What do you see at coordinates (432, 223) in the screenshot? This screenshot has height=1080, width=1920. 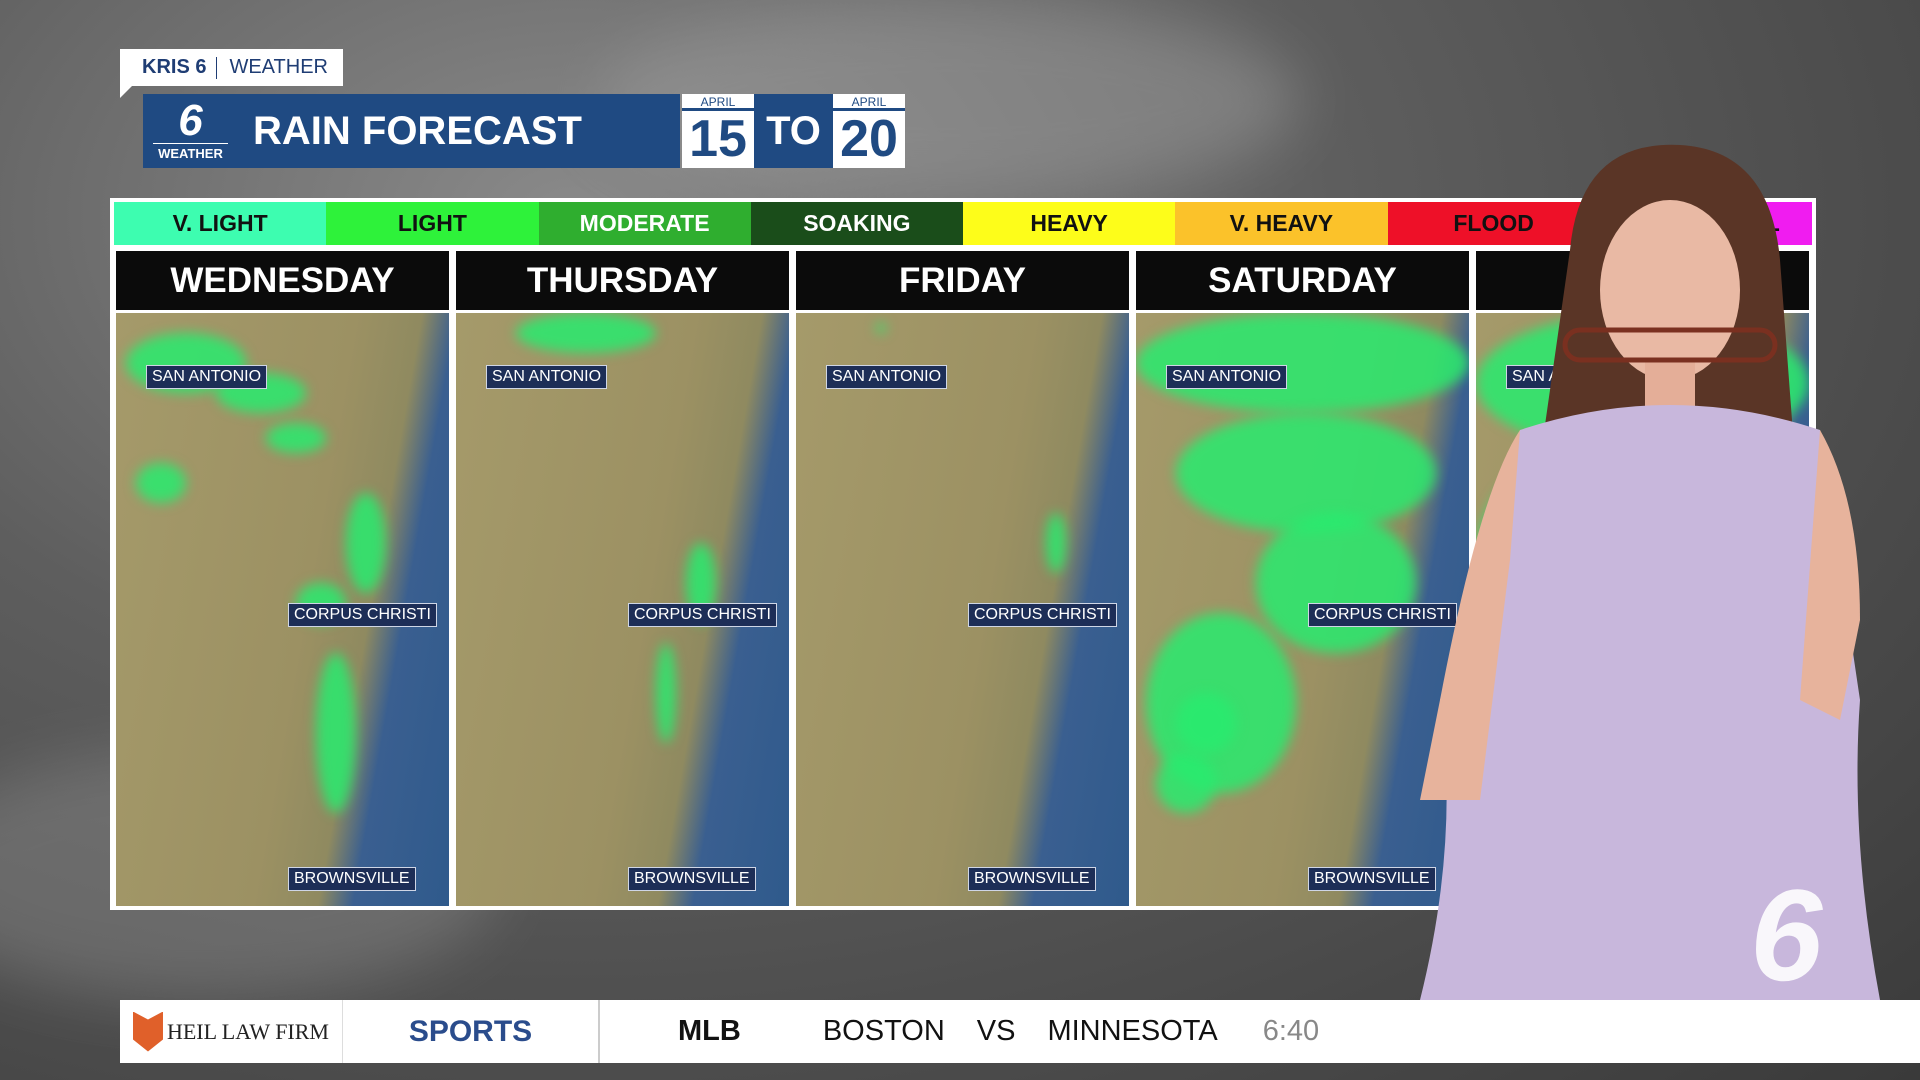 I see `legend-item: LIGHT` at bounding box center [432, 223].